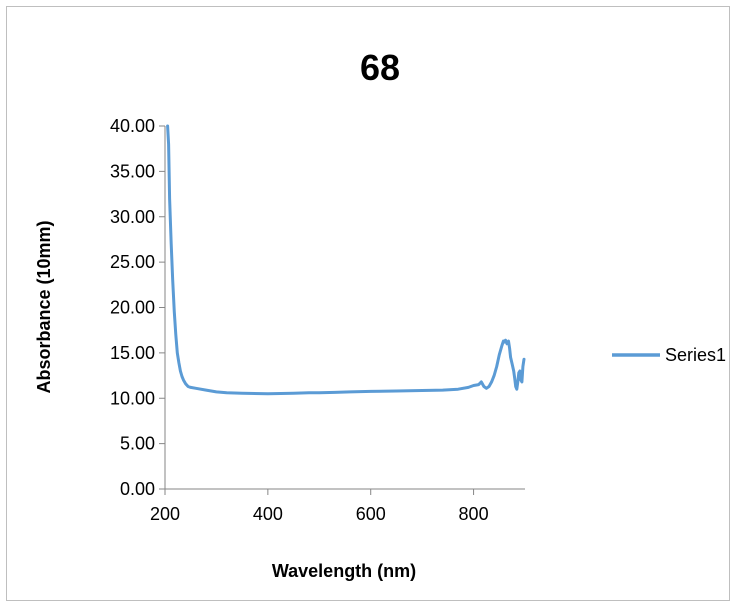 The width and height of the screenshot is (734, 605). I want to click on y-tick-label: 35.00, so click(132, 171).